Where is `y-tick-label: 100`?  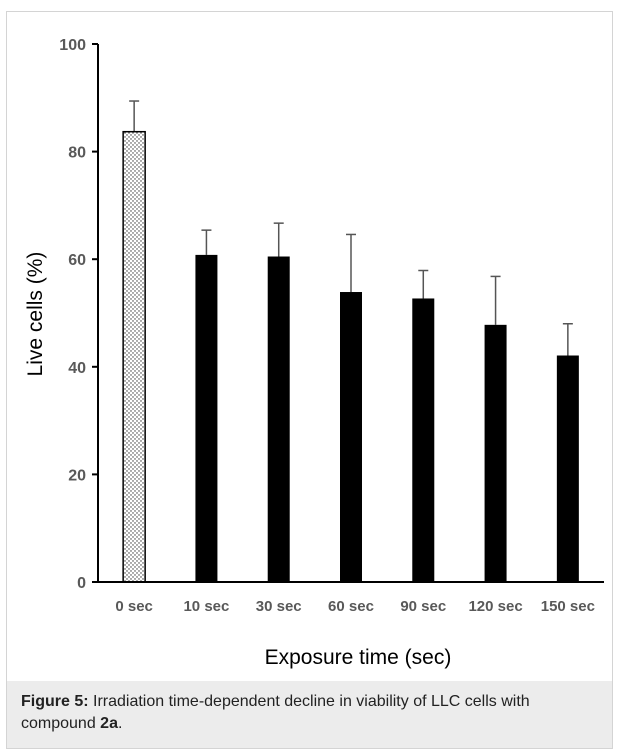
y-tick-label: 100 is located at coordinates (72, 45).